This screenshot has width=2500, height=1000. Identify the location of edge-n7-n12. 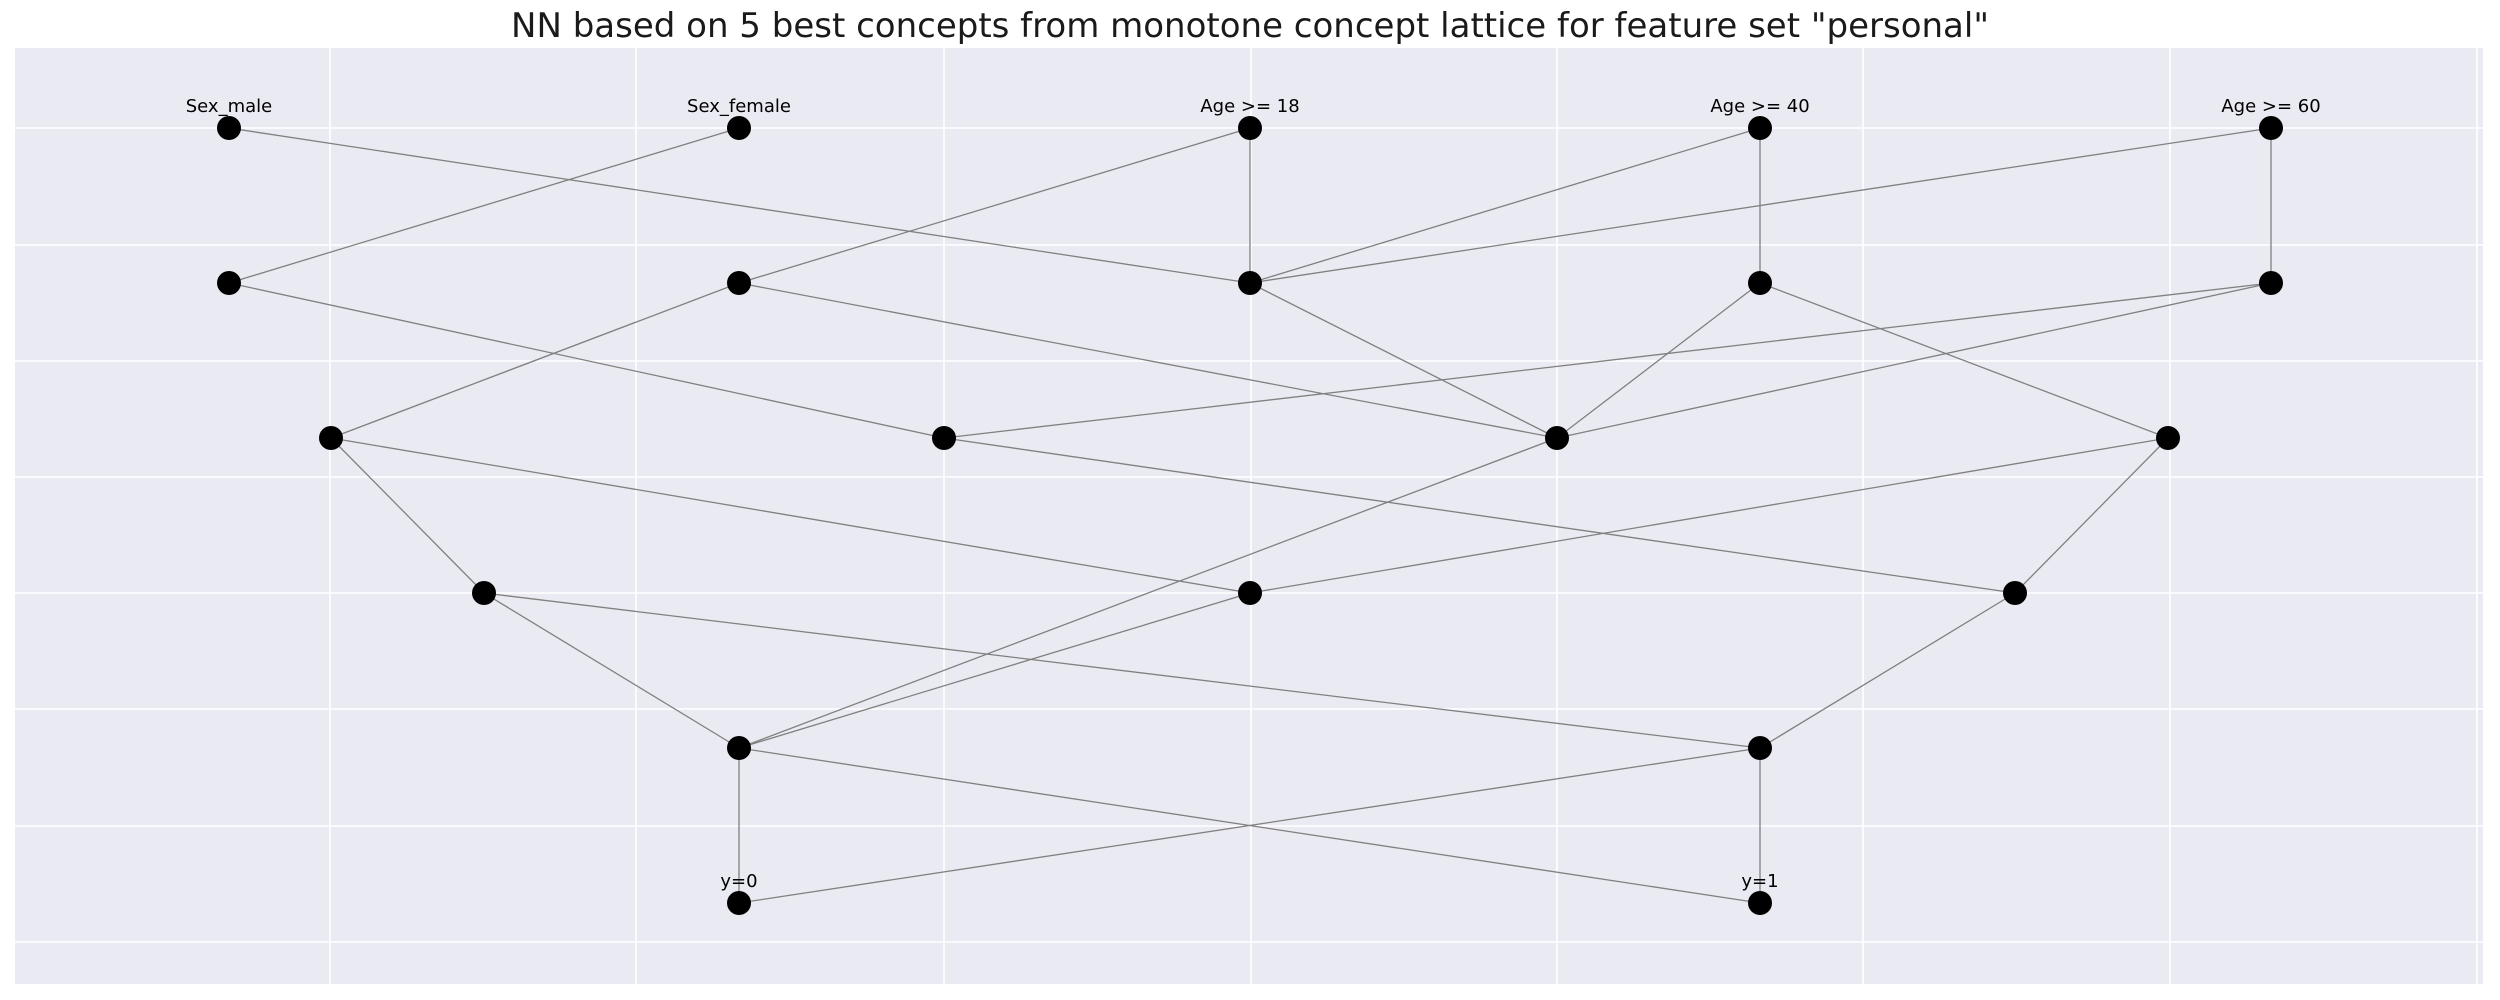
(1403, 360).